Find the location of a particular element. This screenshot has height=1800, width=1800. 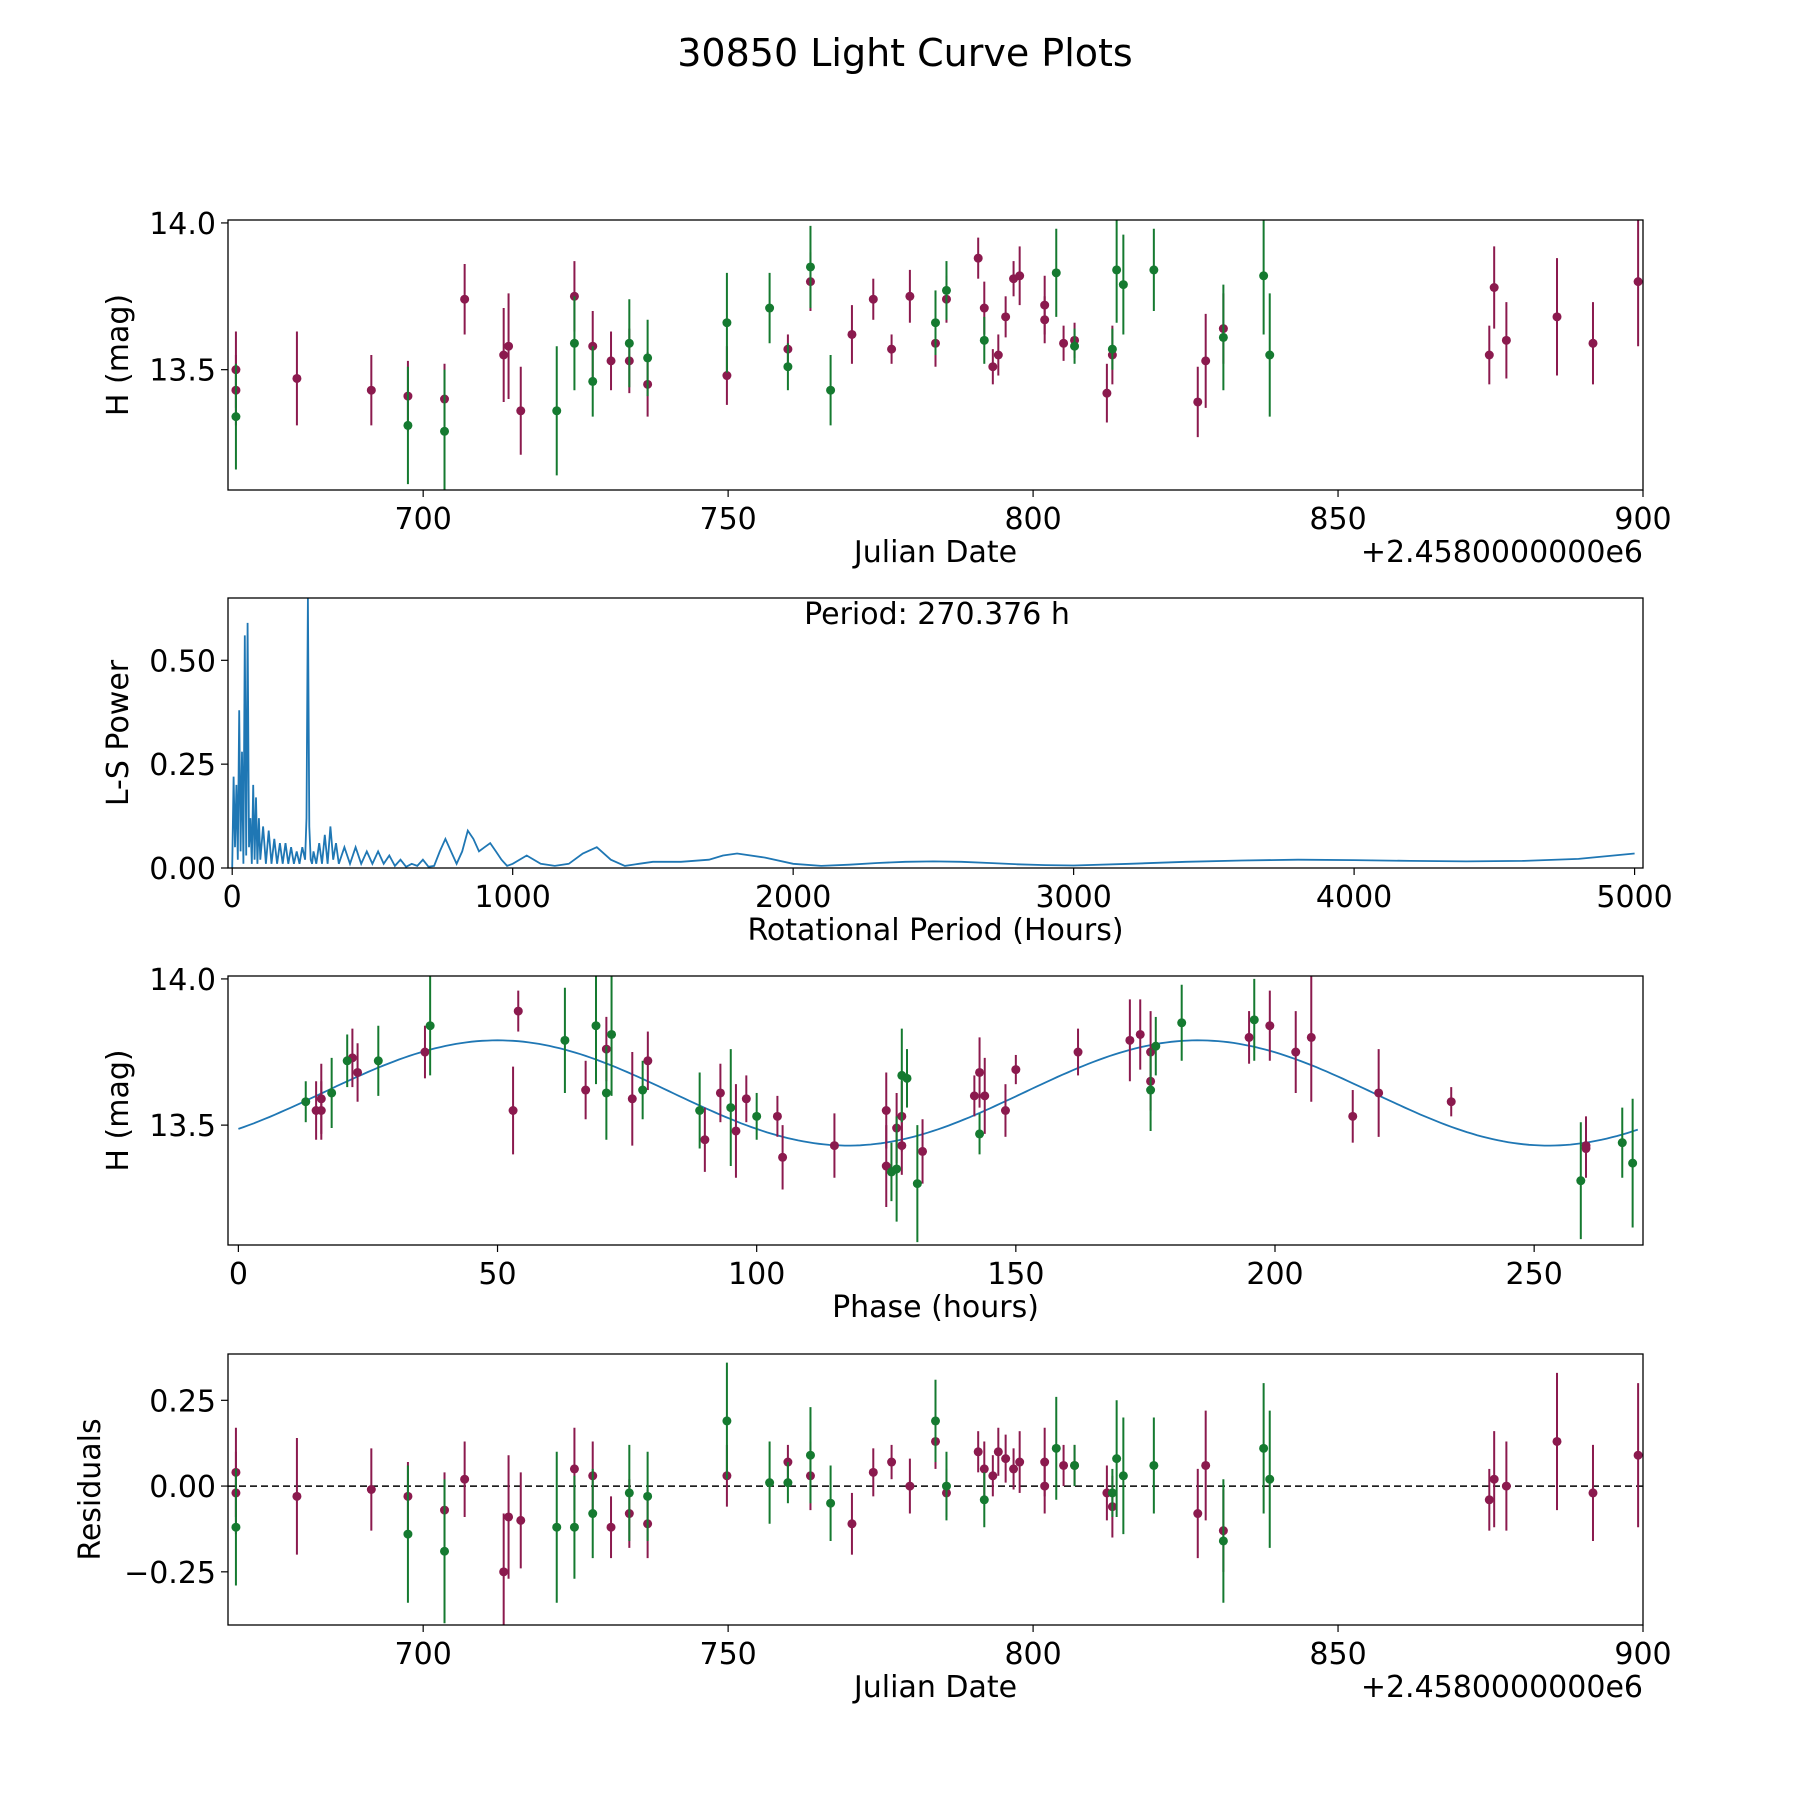

residuals-xlabel: Julian Date is located at coordinates (934, 1687).